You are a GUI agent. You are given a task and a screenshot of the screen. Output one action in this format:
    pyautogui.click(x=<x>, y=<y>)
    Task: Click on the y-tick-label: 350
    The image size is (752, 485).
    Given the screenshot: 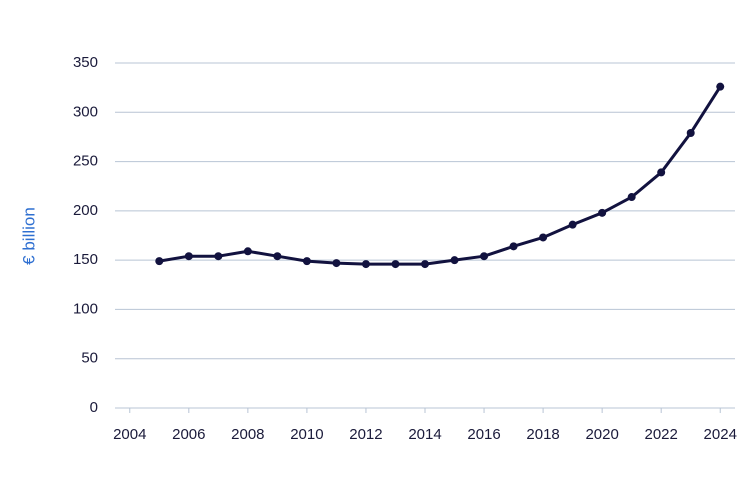 What is the action you would take?
    pyautogui.click(x=85, y=62)
    